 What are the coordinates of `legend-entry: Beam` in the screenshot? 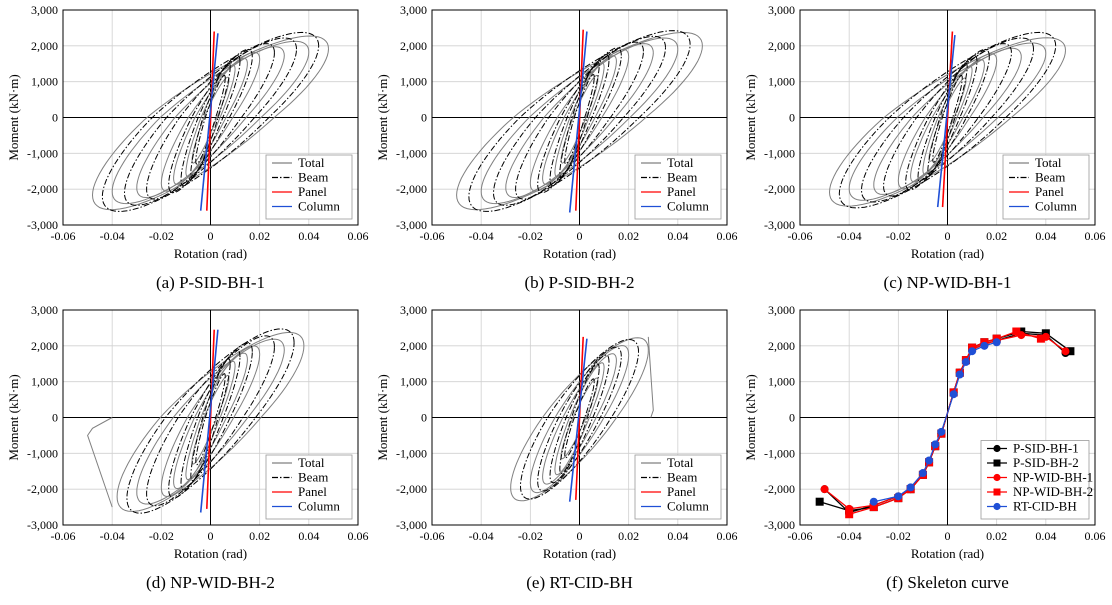 It's located at (682, 477).